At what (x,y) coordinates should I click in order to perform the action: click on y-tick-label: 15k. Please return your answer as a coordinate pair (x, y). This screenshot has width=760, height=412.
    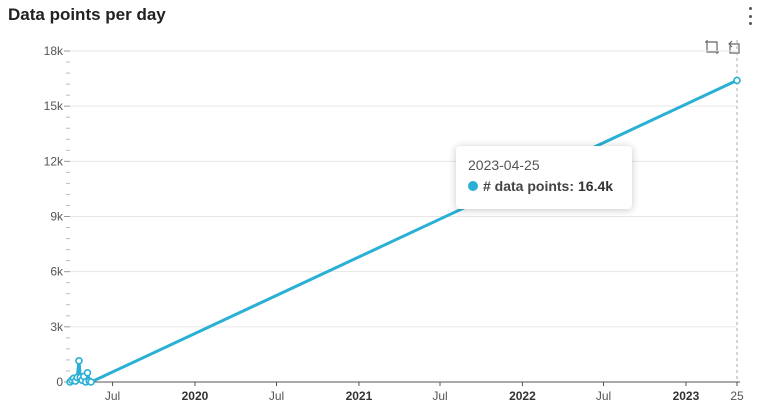
    Looking at the image, I should click on (54, 106).